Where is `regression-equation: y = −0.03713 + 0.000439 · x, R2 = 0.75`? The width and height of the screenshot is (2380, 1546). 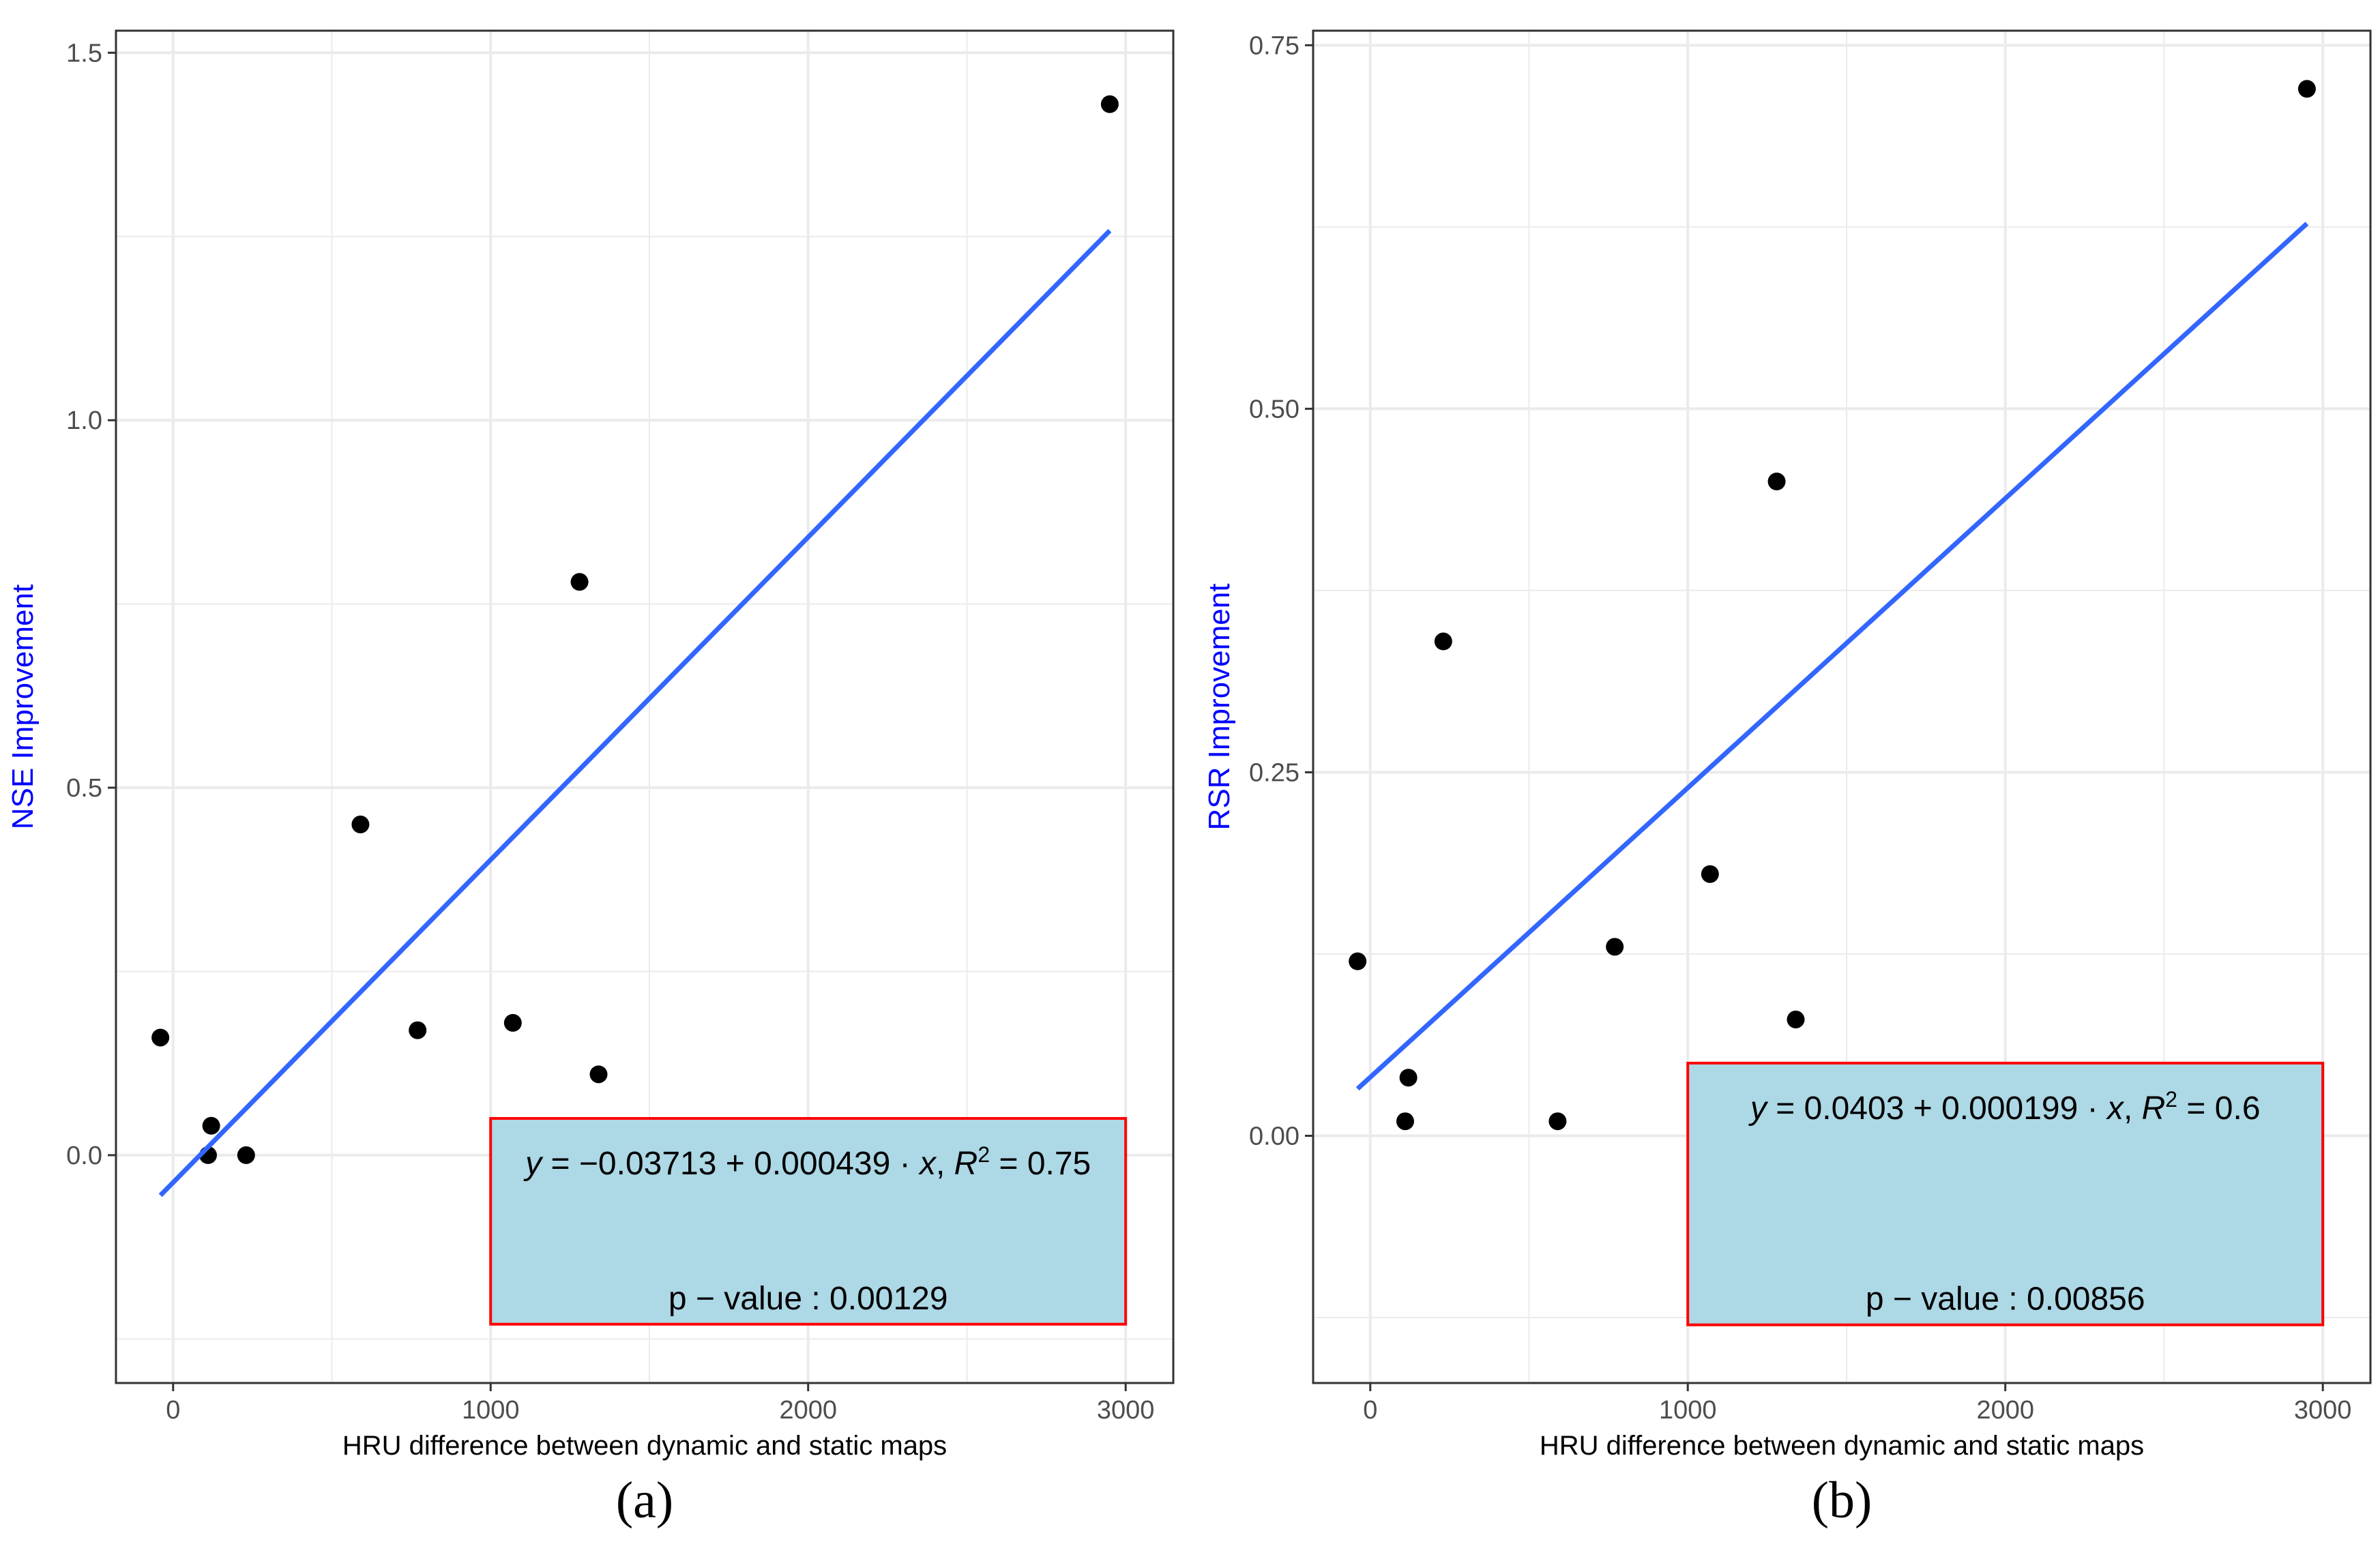 regression-equation: y = −0.03713 + 0.000439 · x, R2 = 0.75 is located at coordinates (807, 1162).